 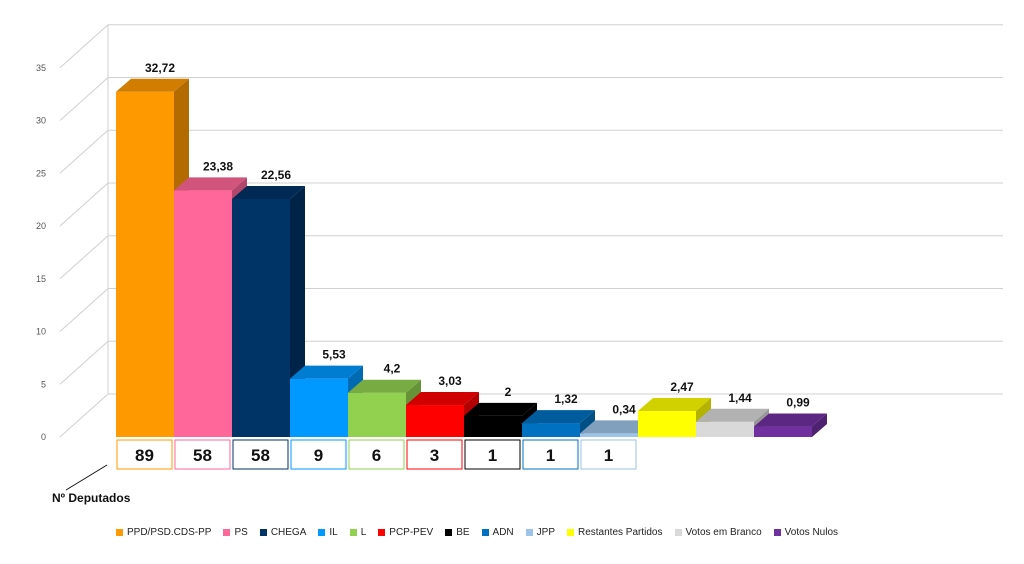 I want to click on y-tick-label: 25, so click(x=41, y=173).